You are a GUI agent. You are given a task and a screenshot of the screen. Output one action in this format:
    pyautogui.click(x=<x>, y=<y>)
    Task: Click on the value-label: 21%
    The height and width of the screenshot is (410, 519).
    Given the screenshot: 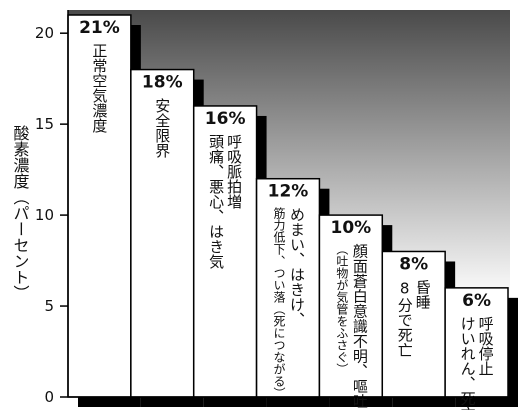 What is the action you would take?
    pyautogui.click(x=99, y=28)
    